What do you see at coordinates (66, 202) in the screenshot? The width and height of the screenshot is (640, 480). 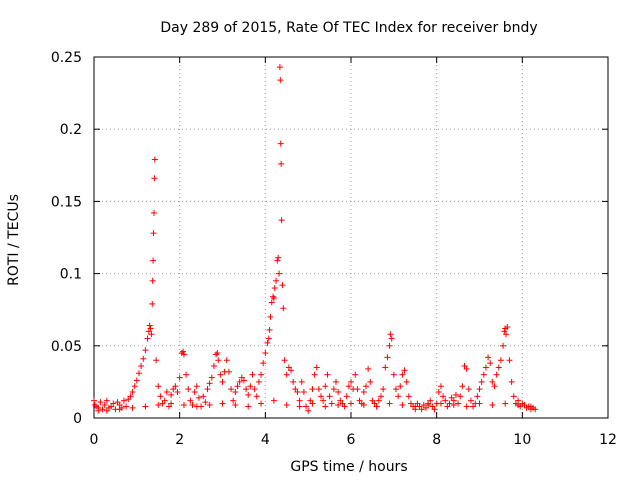 I see `y-tick-label: 0.15` at bounding box center [66, 202].